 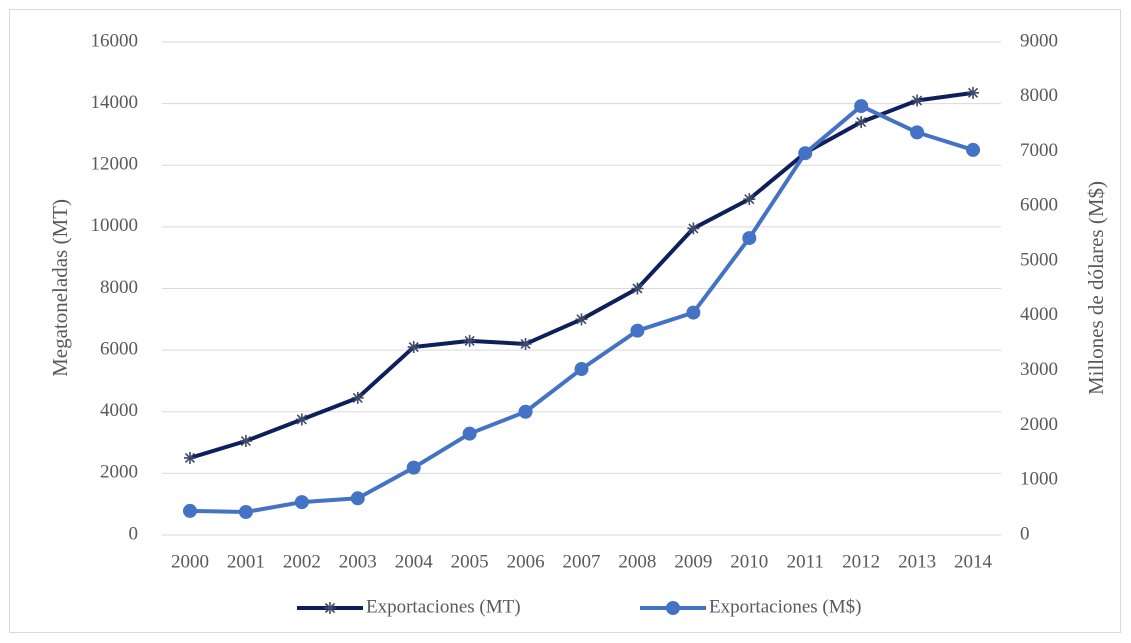 I want to click on y-tick-label: 8000, so click(x=119, y=287).